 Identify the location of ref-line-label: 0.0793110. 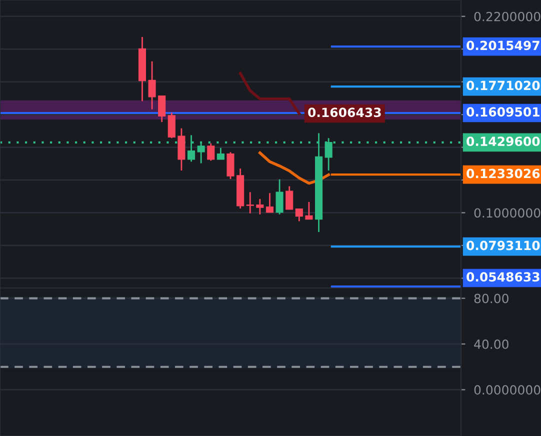
(503, 245).